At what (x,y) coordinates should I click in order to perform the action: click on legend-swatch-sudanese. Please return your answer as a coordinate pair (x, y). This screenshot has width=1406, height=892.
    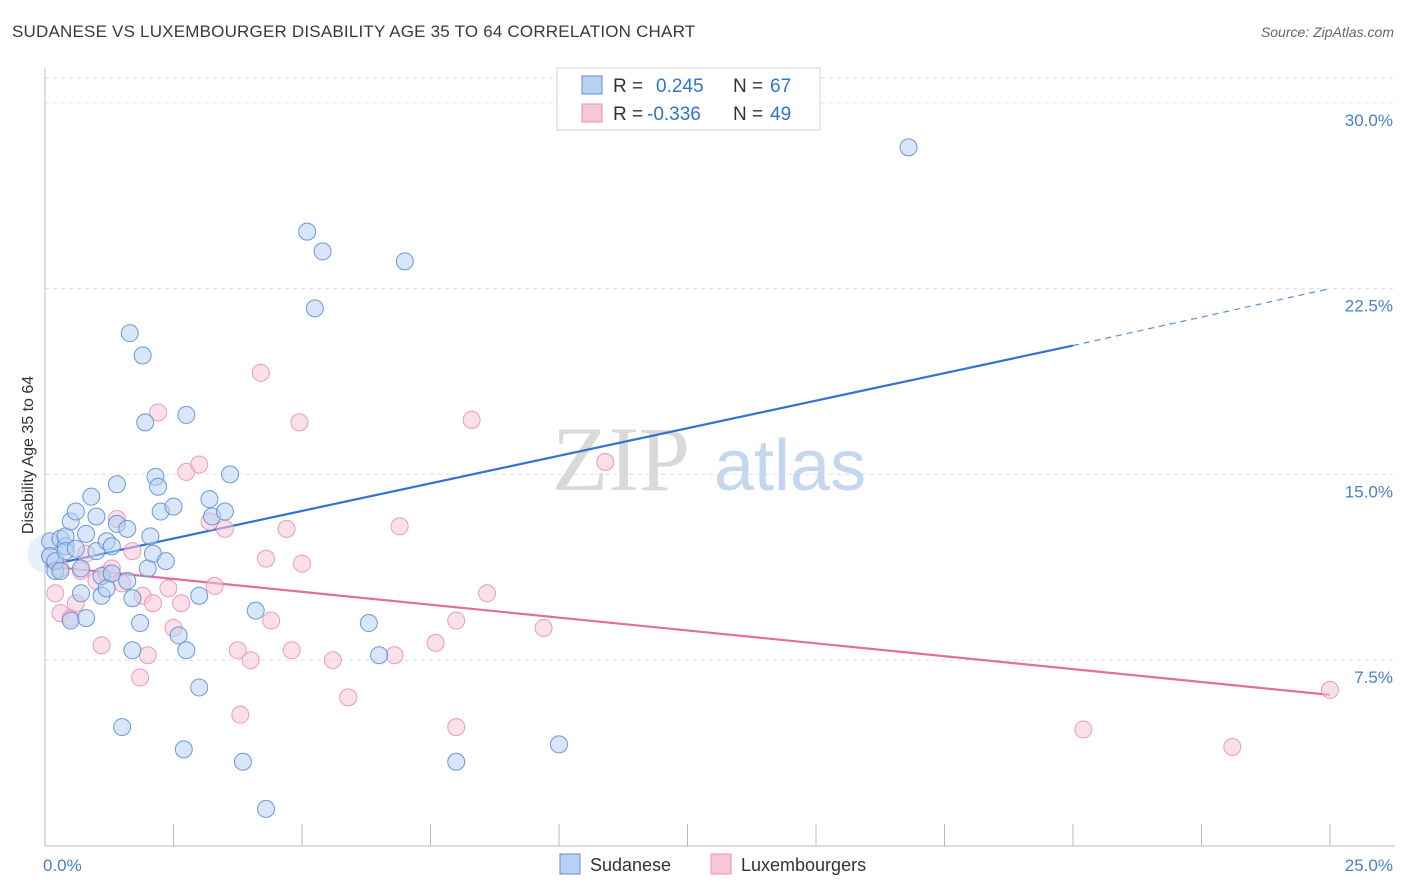
    Looking at the image, I should click on (592, 85).